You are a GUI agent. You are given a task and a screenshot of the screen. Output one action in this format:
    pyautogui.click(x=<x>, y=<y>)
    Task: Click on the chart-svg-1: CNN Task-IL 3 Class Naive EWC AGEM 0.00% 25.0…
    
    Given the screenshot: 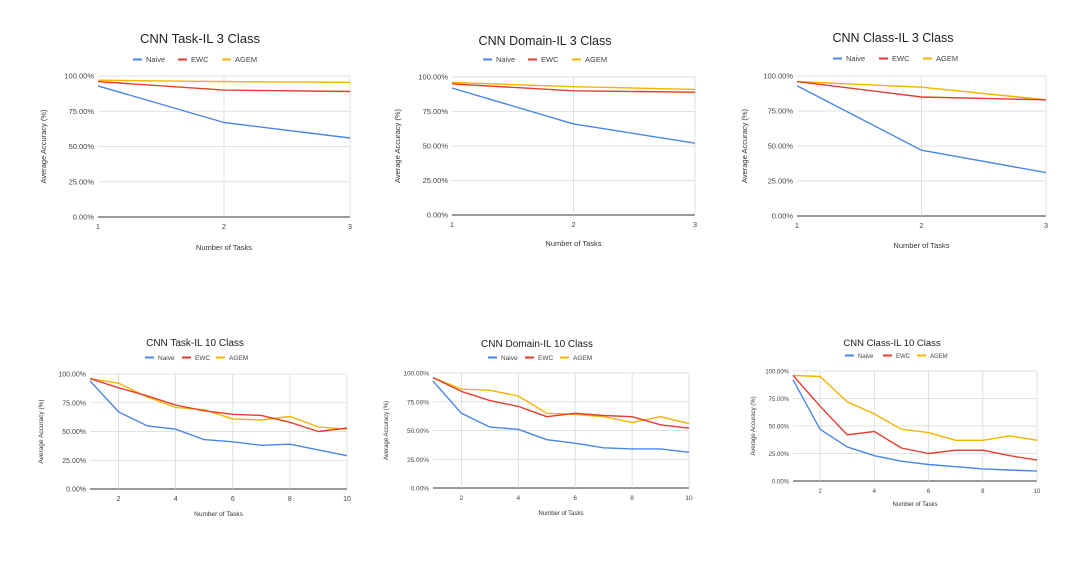 What is the action you would take?
    pyautogui.click(x=195, y=141)
    